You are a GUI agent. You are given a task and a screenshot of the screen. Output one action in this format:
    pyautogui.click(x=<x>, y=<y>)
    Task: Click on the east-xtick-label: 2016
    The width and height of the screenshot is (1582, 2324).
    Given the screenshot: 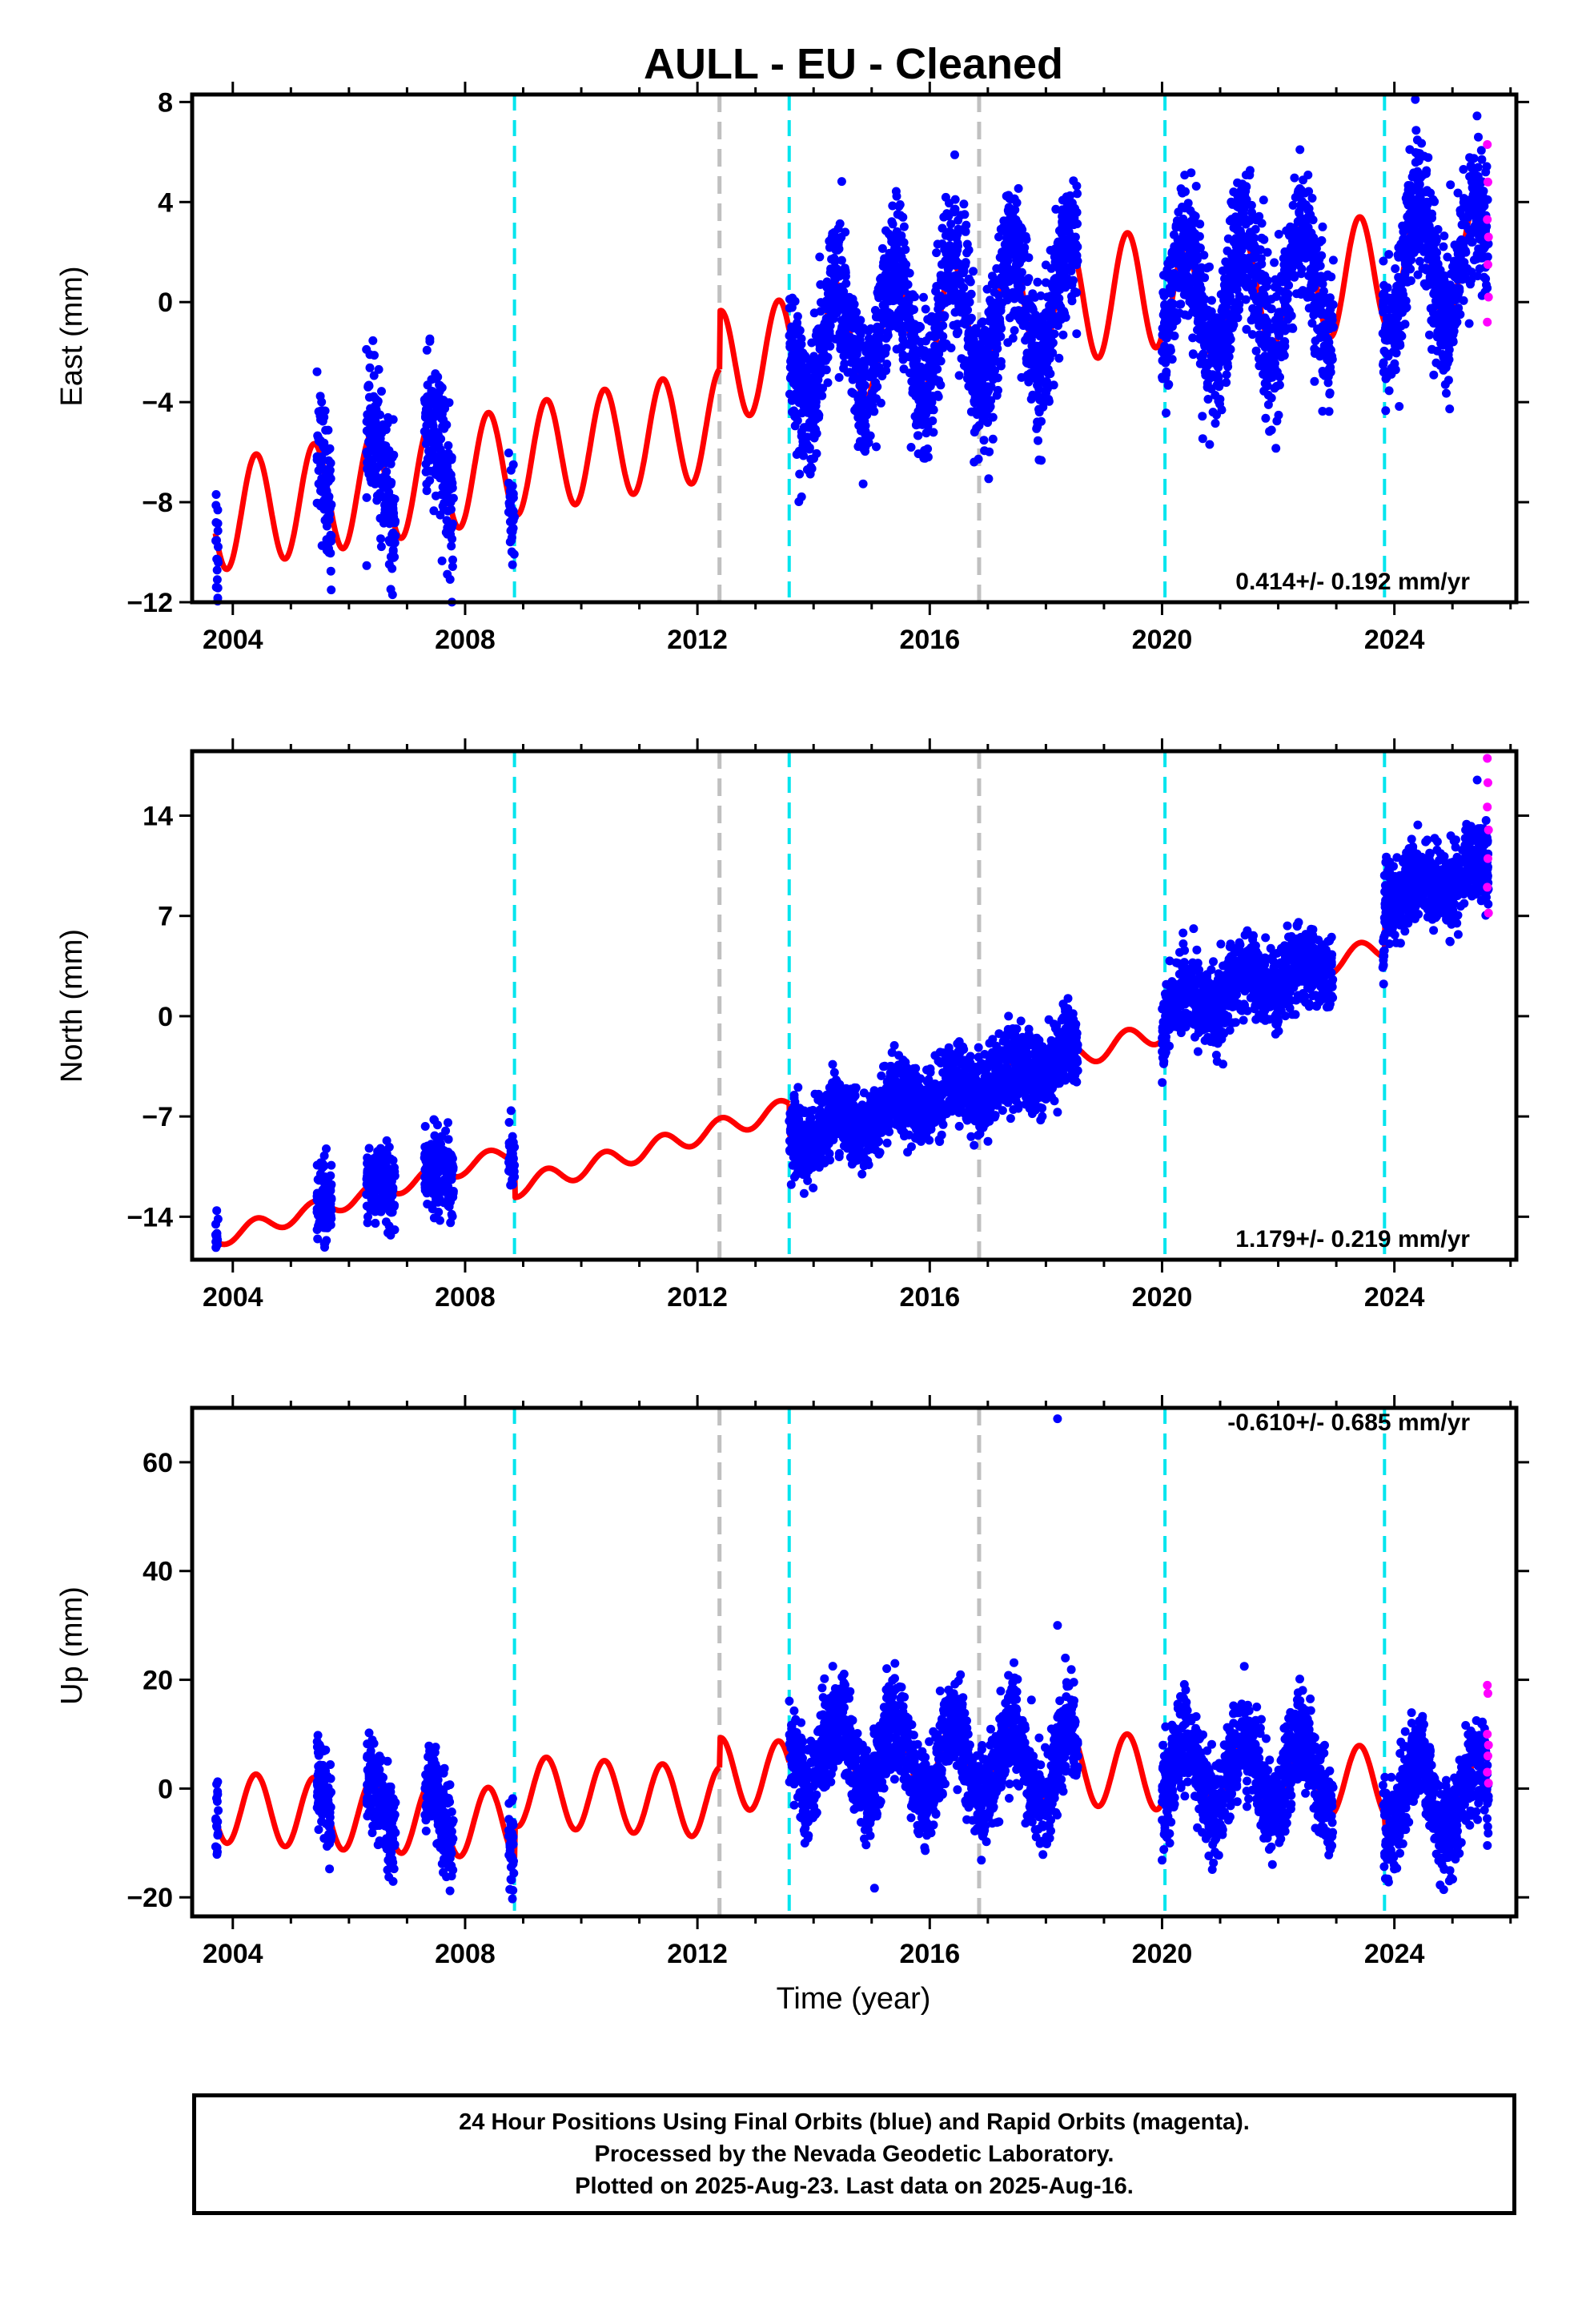 What is the action you would take?
    pyautogui.click(x=929, y=640)
    